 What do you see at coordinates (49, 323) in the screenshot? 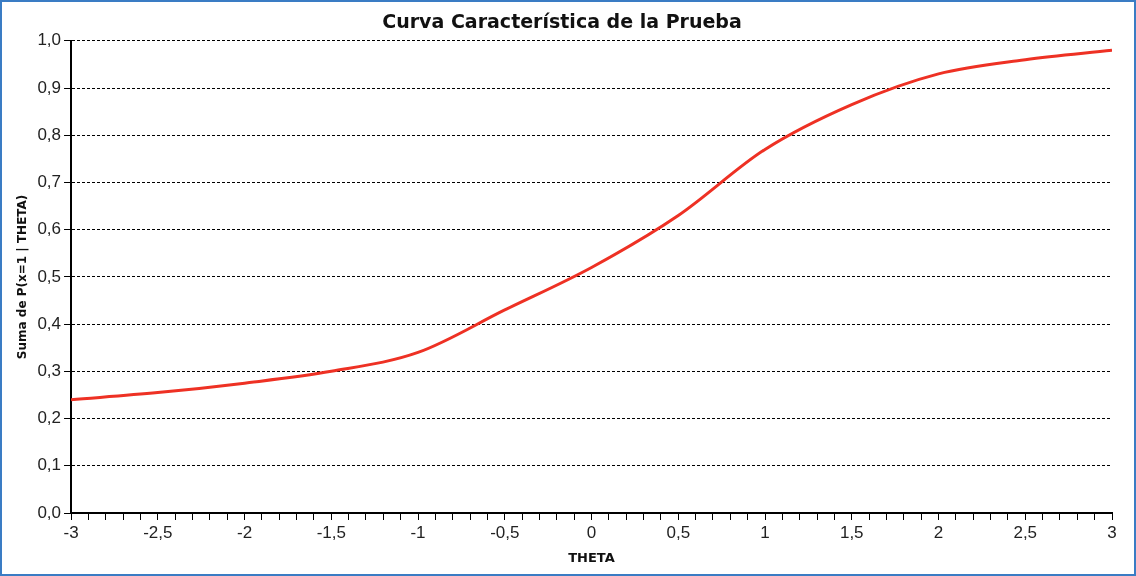
I see `y-tick-label: 0,4` at bounding box center [49, 323].